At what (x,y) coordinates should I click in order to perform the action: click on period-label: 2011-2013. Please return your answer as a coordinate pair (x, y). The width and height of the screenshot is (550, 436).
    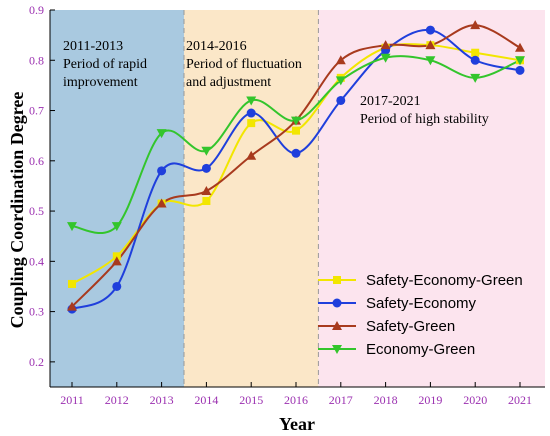
    Looking at the image, I should click on (93, 46).